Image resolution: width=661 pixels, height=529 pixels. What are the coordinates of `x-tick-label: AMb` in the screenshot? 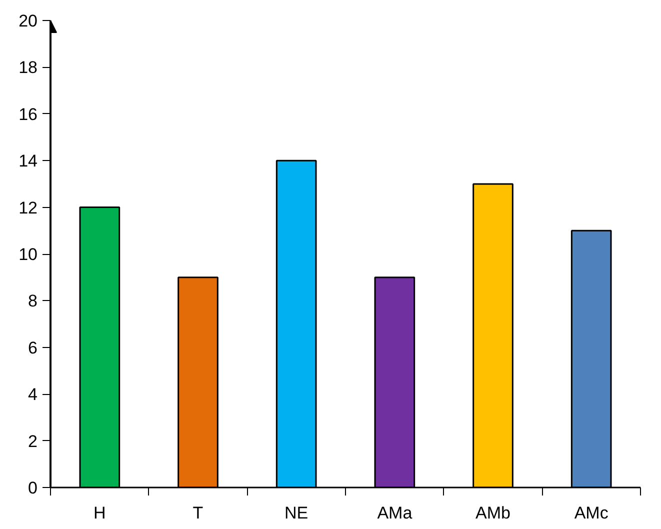 It's located at (493, 513).